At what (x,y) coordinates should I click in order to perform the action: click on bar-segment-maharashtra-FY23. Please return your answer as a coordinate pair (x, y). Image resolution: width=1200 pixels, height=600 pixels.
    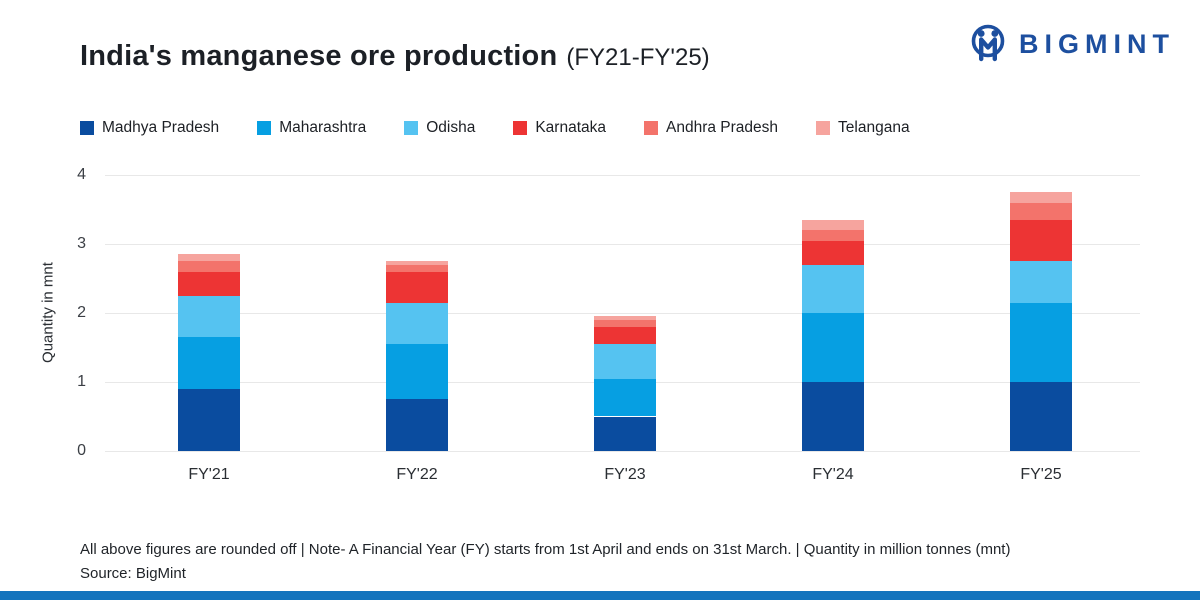
    Looking at the image, I should click on (625, 397).